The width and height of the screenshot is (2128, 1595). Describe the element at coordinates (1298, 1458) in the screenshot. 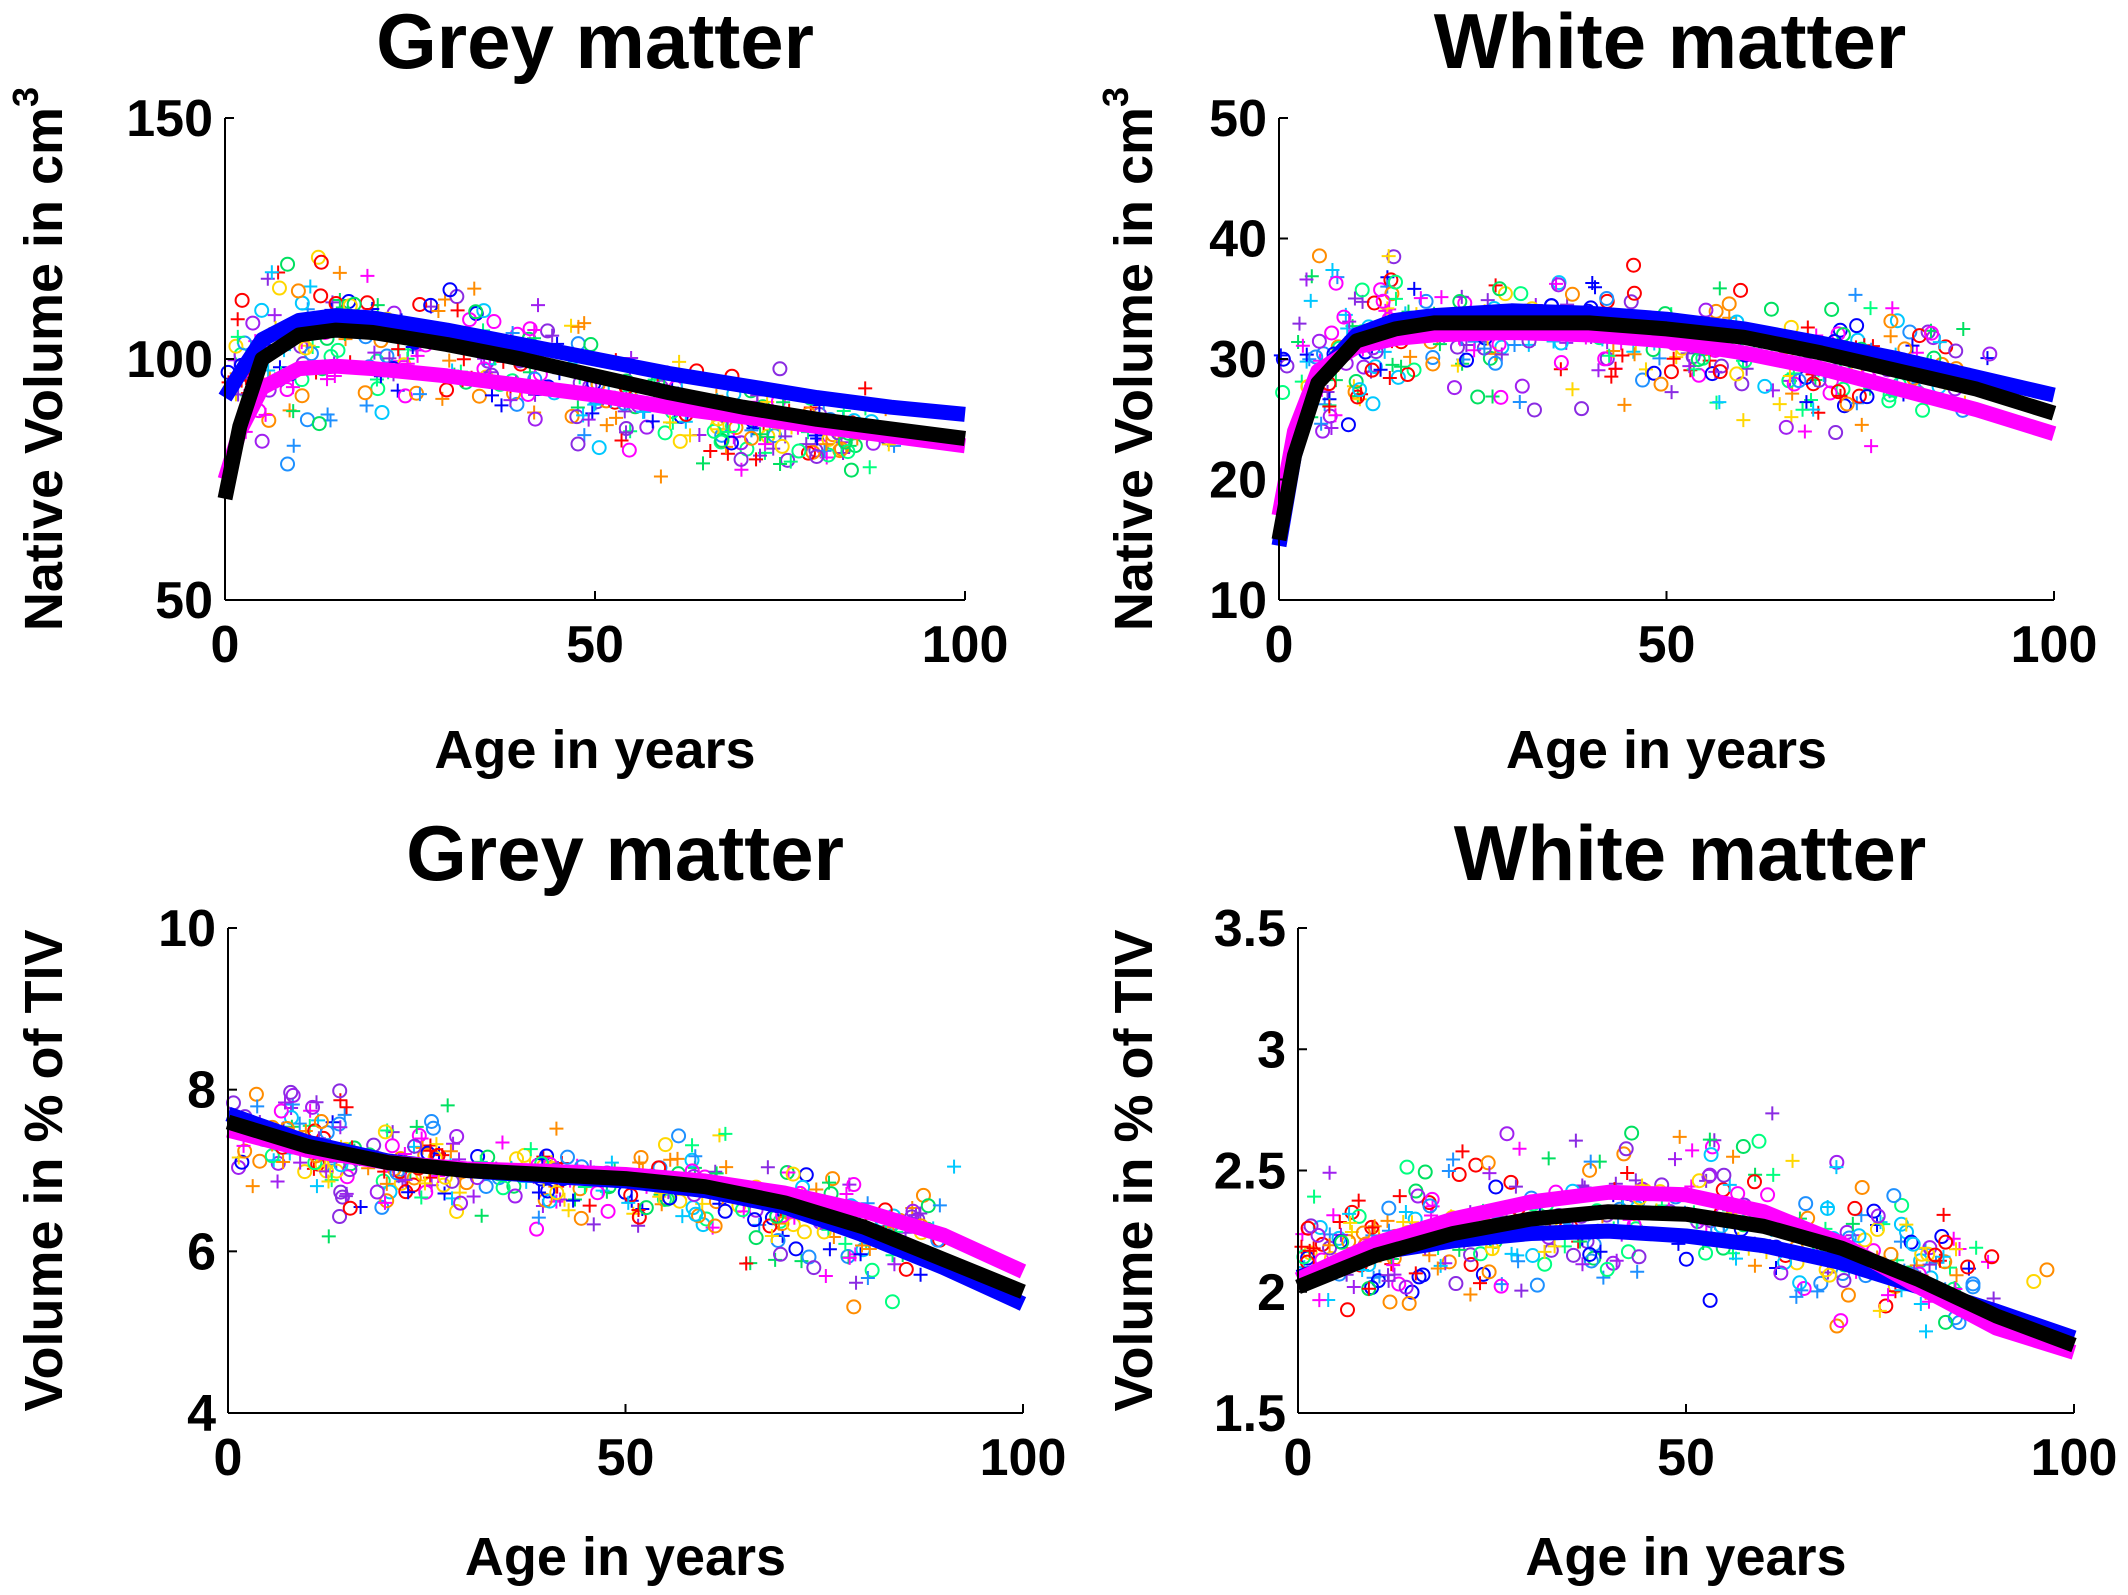

I see `x-tick-label: 0` at that location.